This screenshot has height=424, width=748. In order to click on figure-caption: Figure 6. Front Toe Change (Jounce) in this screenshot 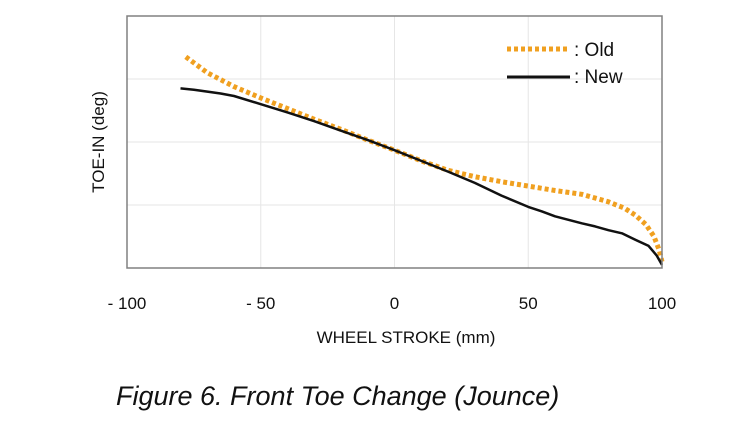, I will do `click(338, 396)`.